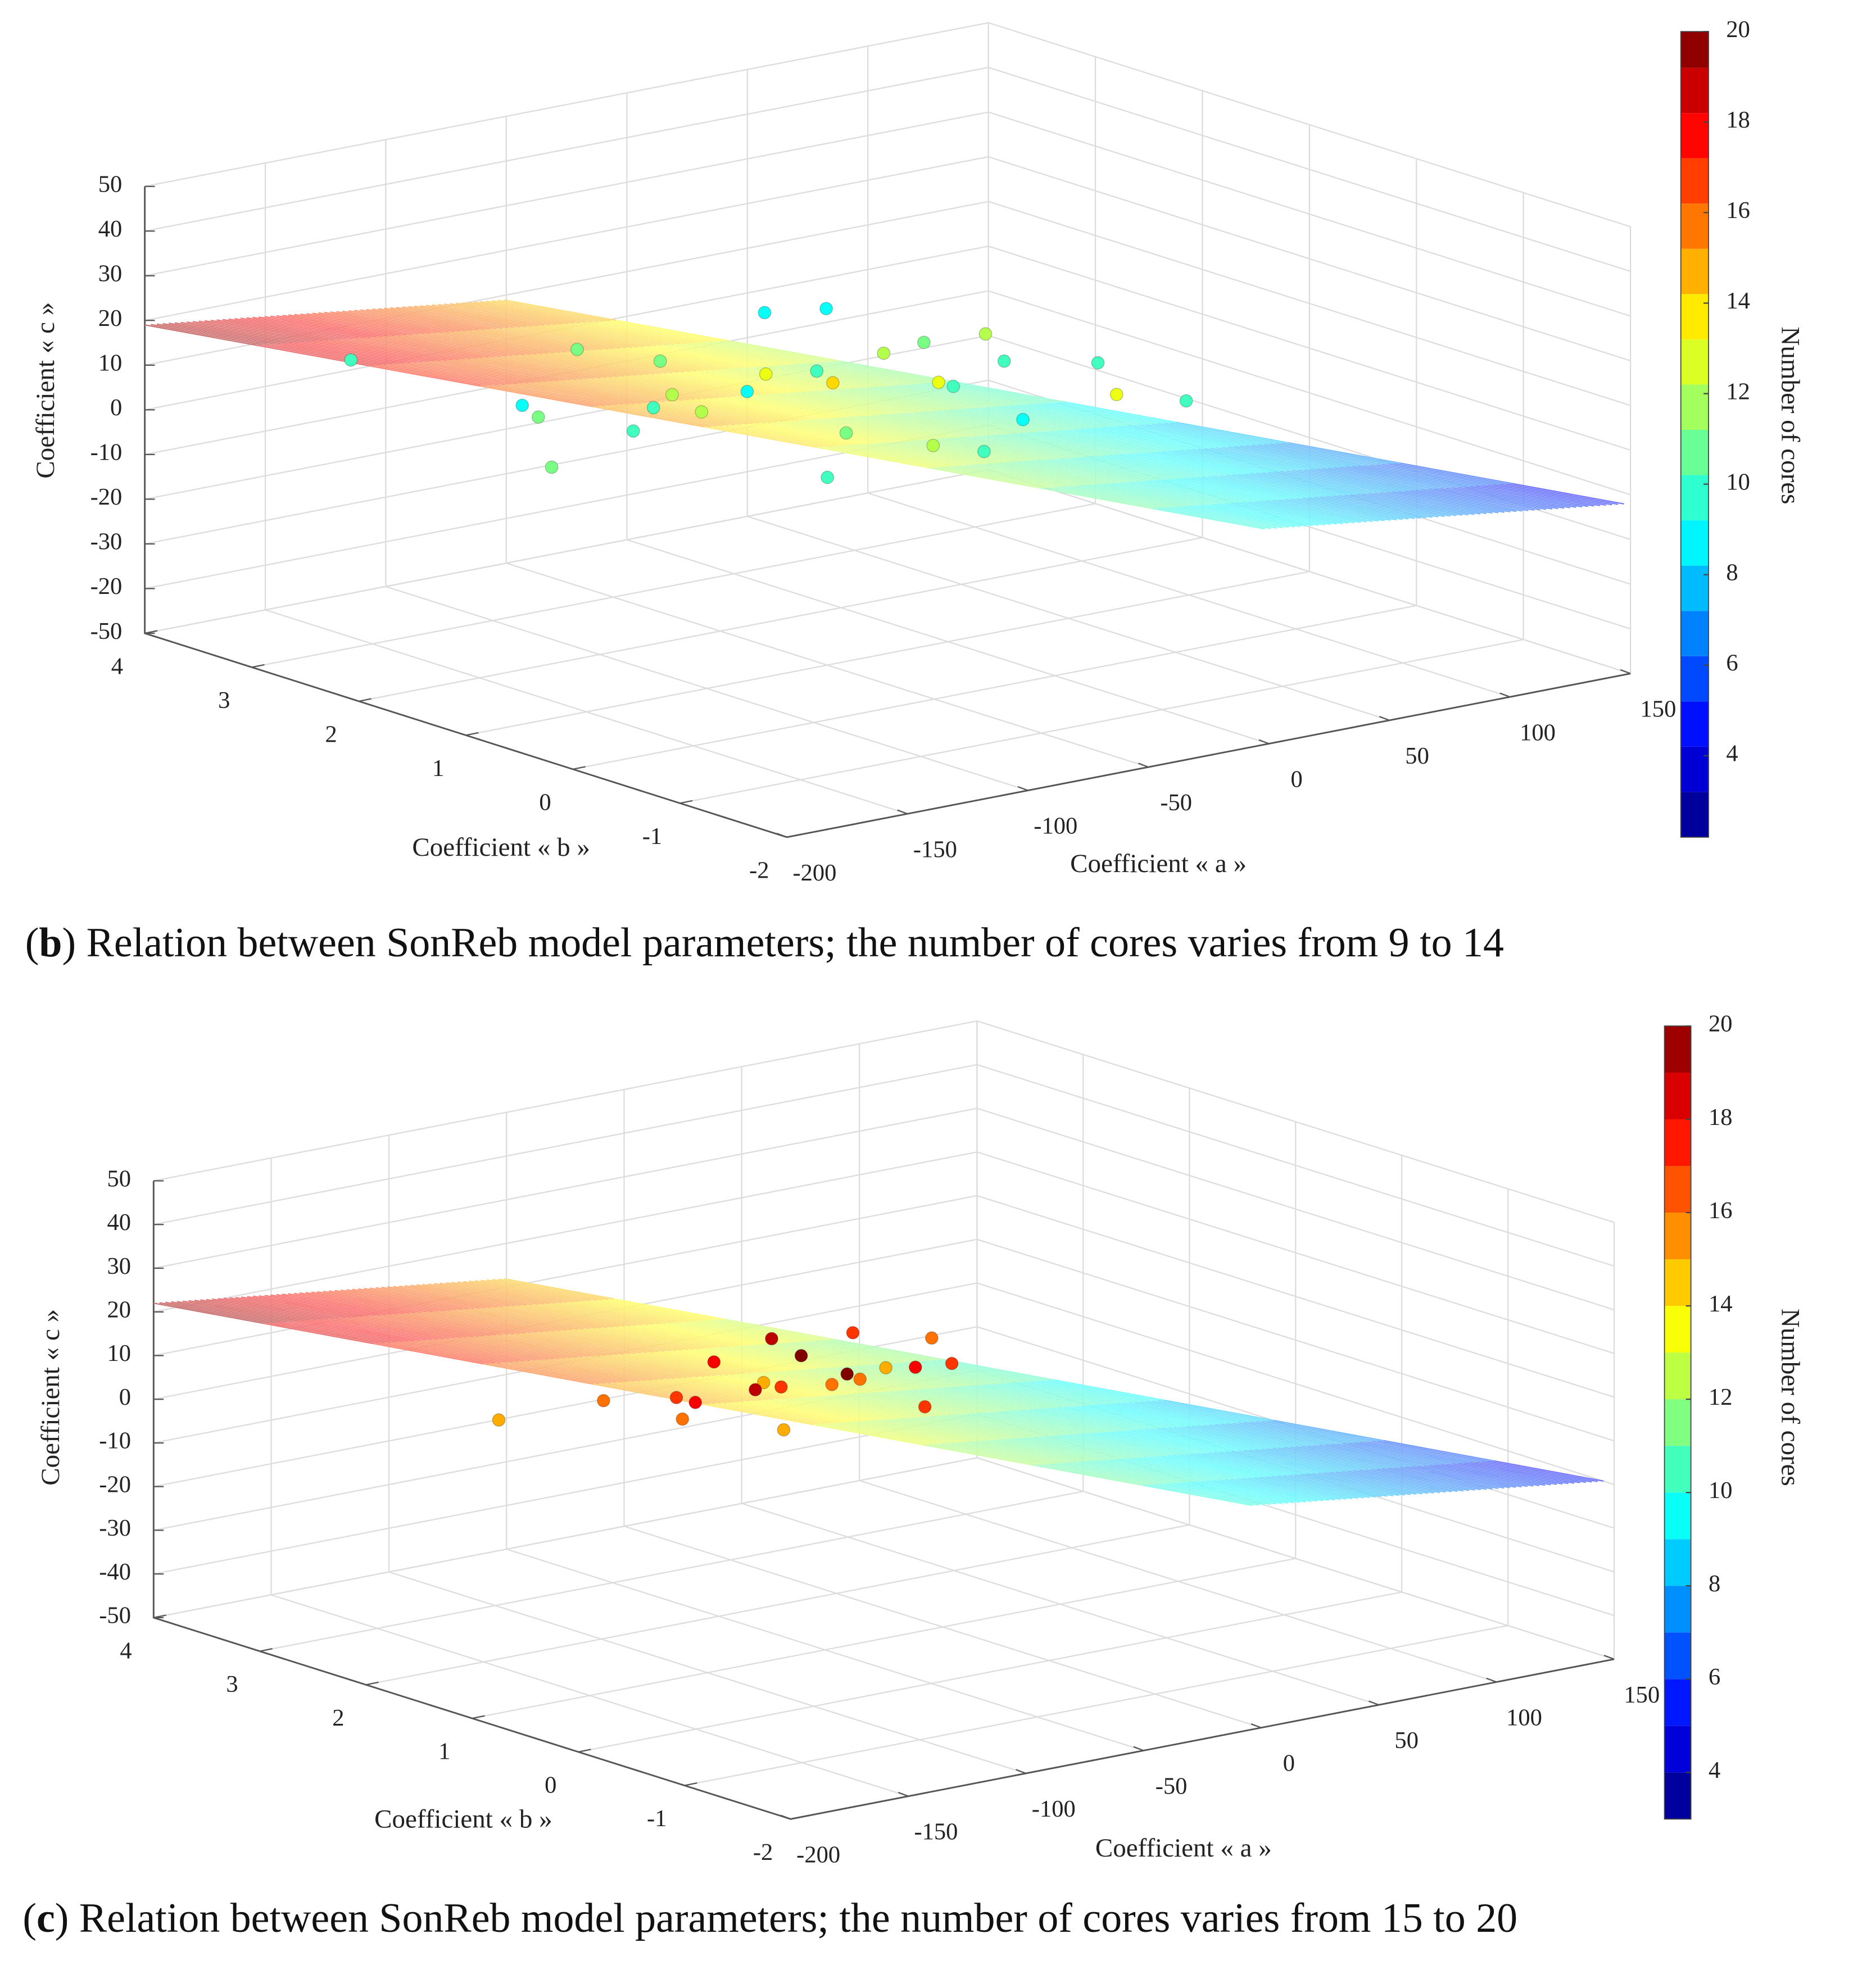  I want to click on z-tick-label: -50, so click(106, 631).